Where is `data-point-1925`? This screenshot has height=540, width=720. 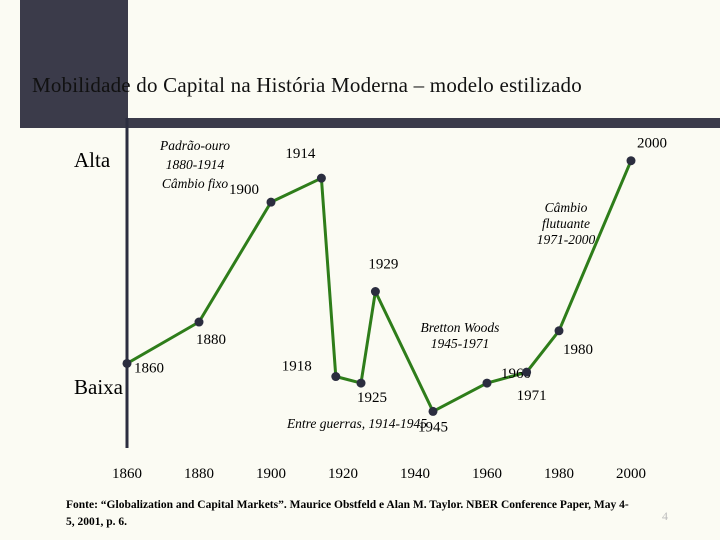 data-point-1925 is located at coordinates (361, 383).